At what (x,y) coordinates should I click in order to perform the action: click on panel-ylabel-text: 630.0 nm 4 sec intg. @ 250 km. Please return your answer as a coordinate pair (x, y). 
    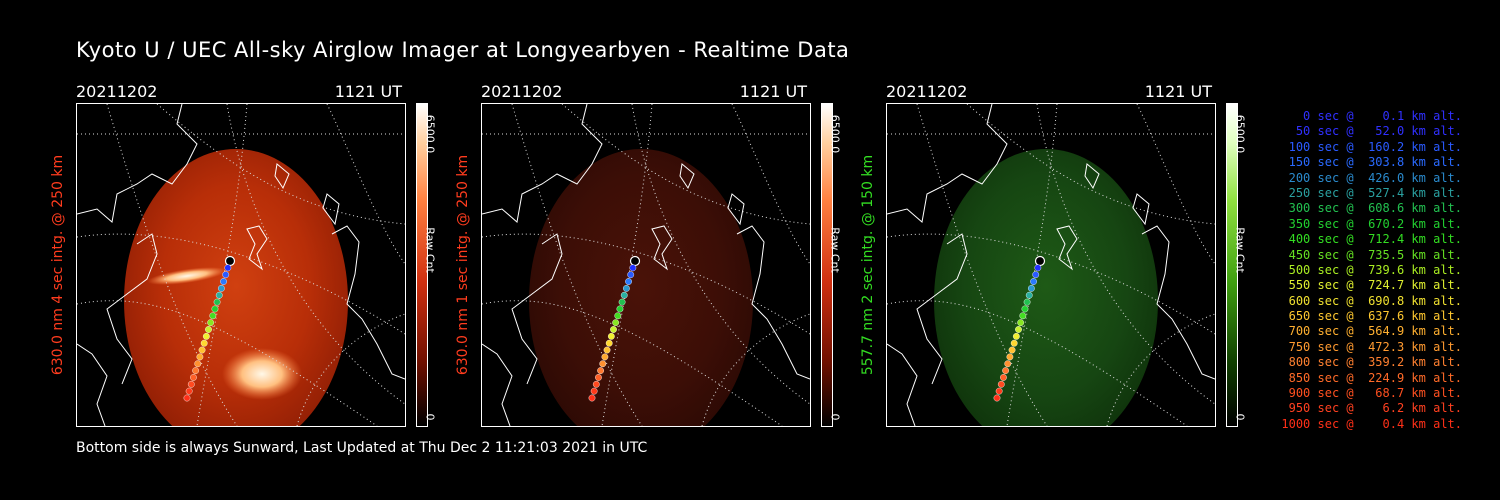
    Looking at the image, I should click on (58, 265).